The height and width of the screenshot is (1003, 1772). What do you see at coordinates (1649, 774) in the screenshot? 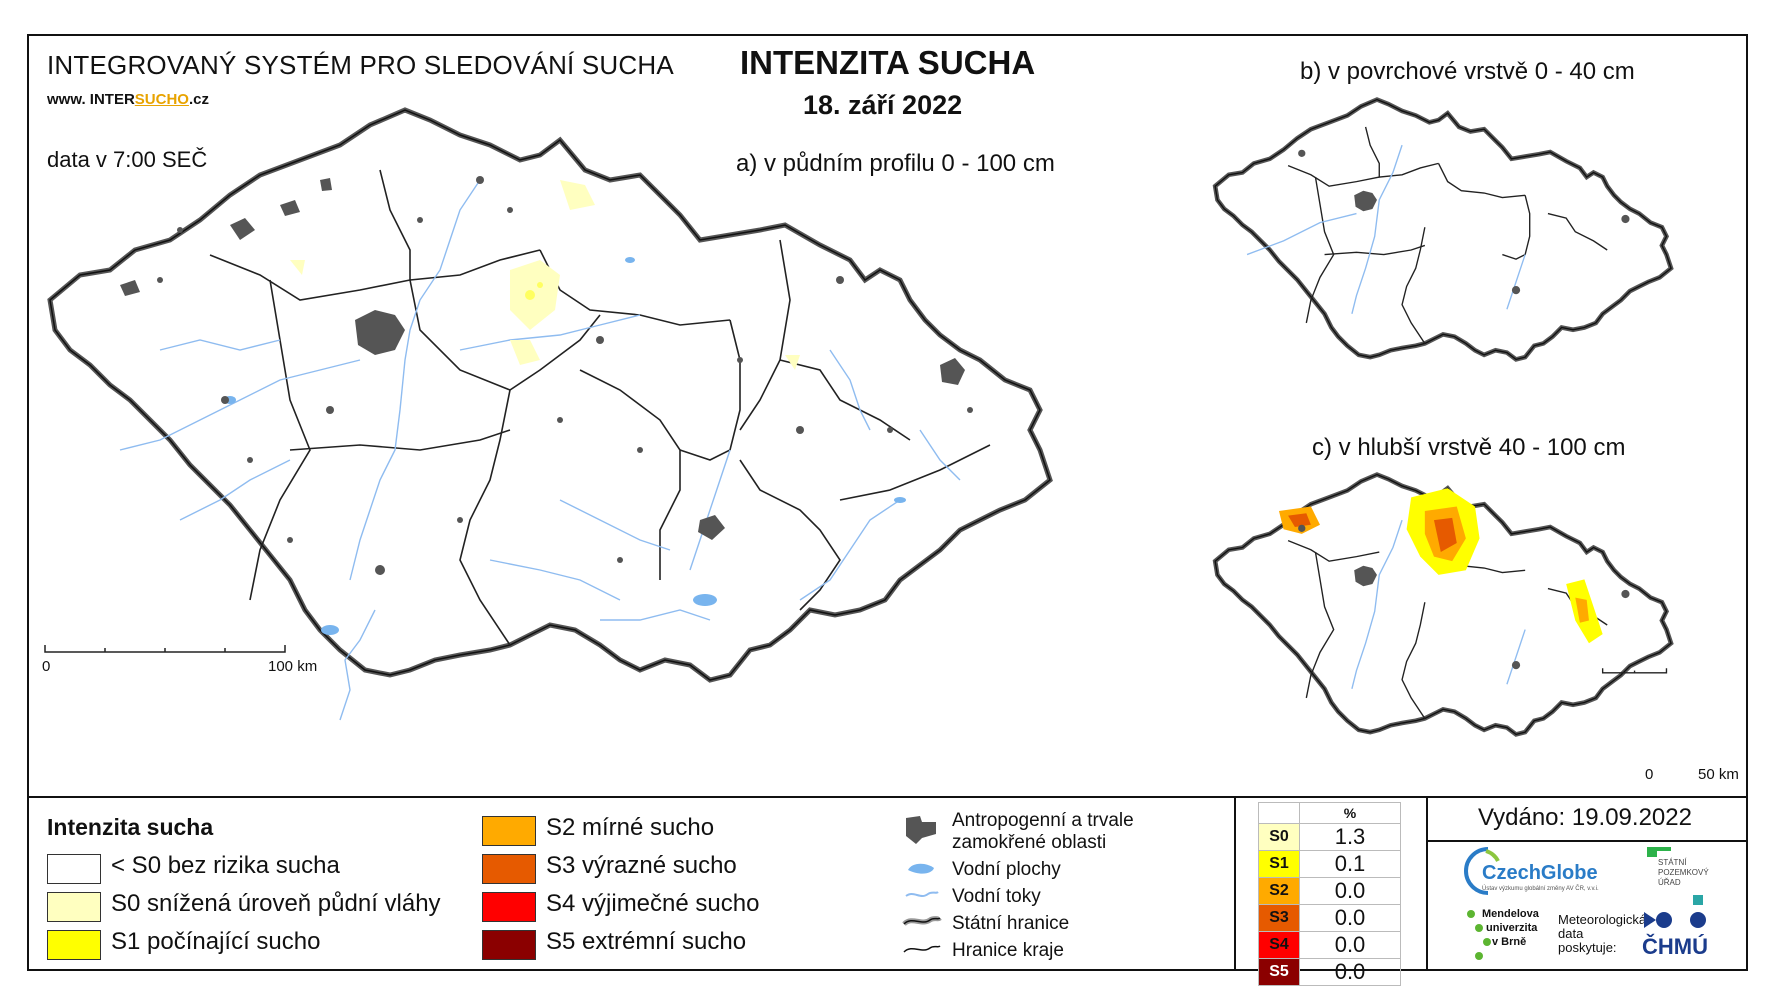
I see `scale-small-start: 0` at bounding box center [1649, 774].